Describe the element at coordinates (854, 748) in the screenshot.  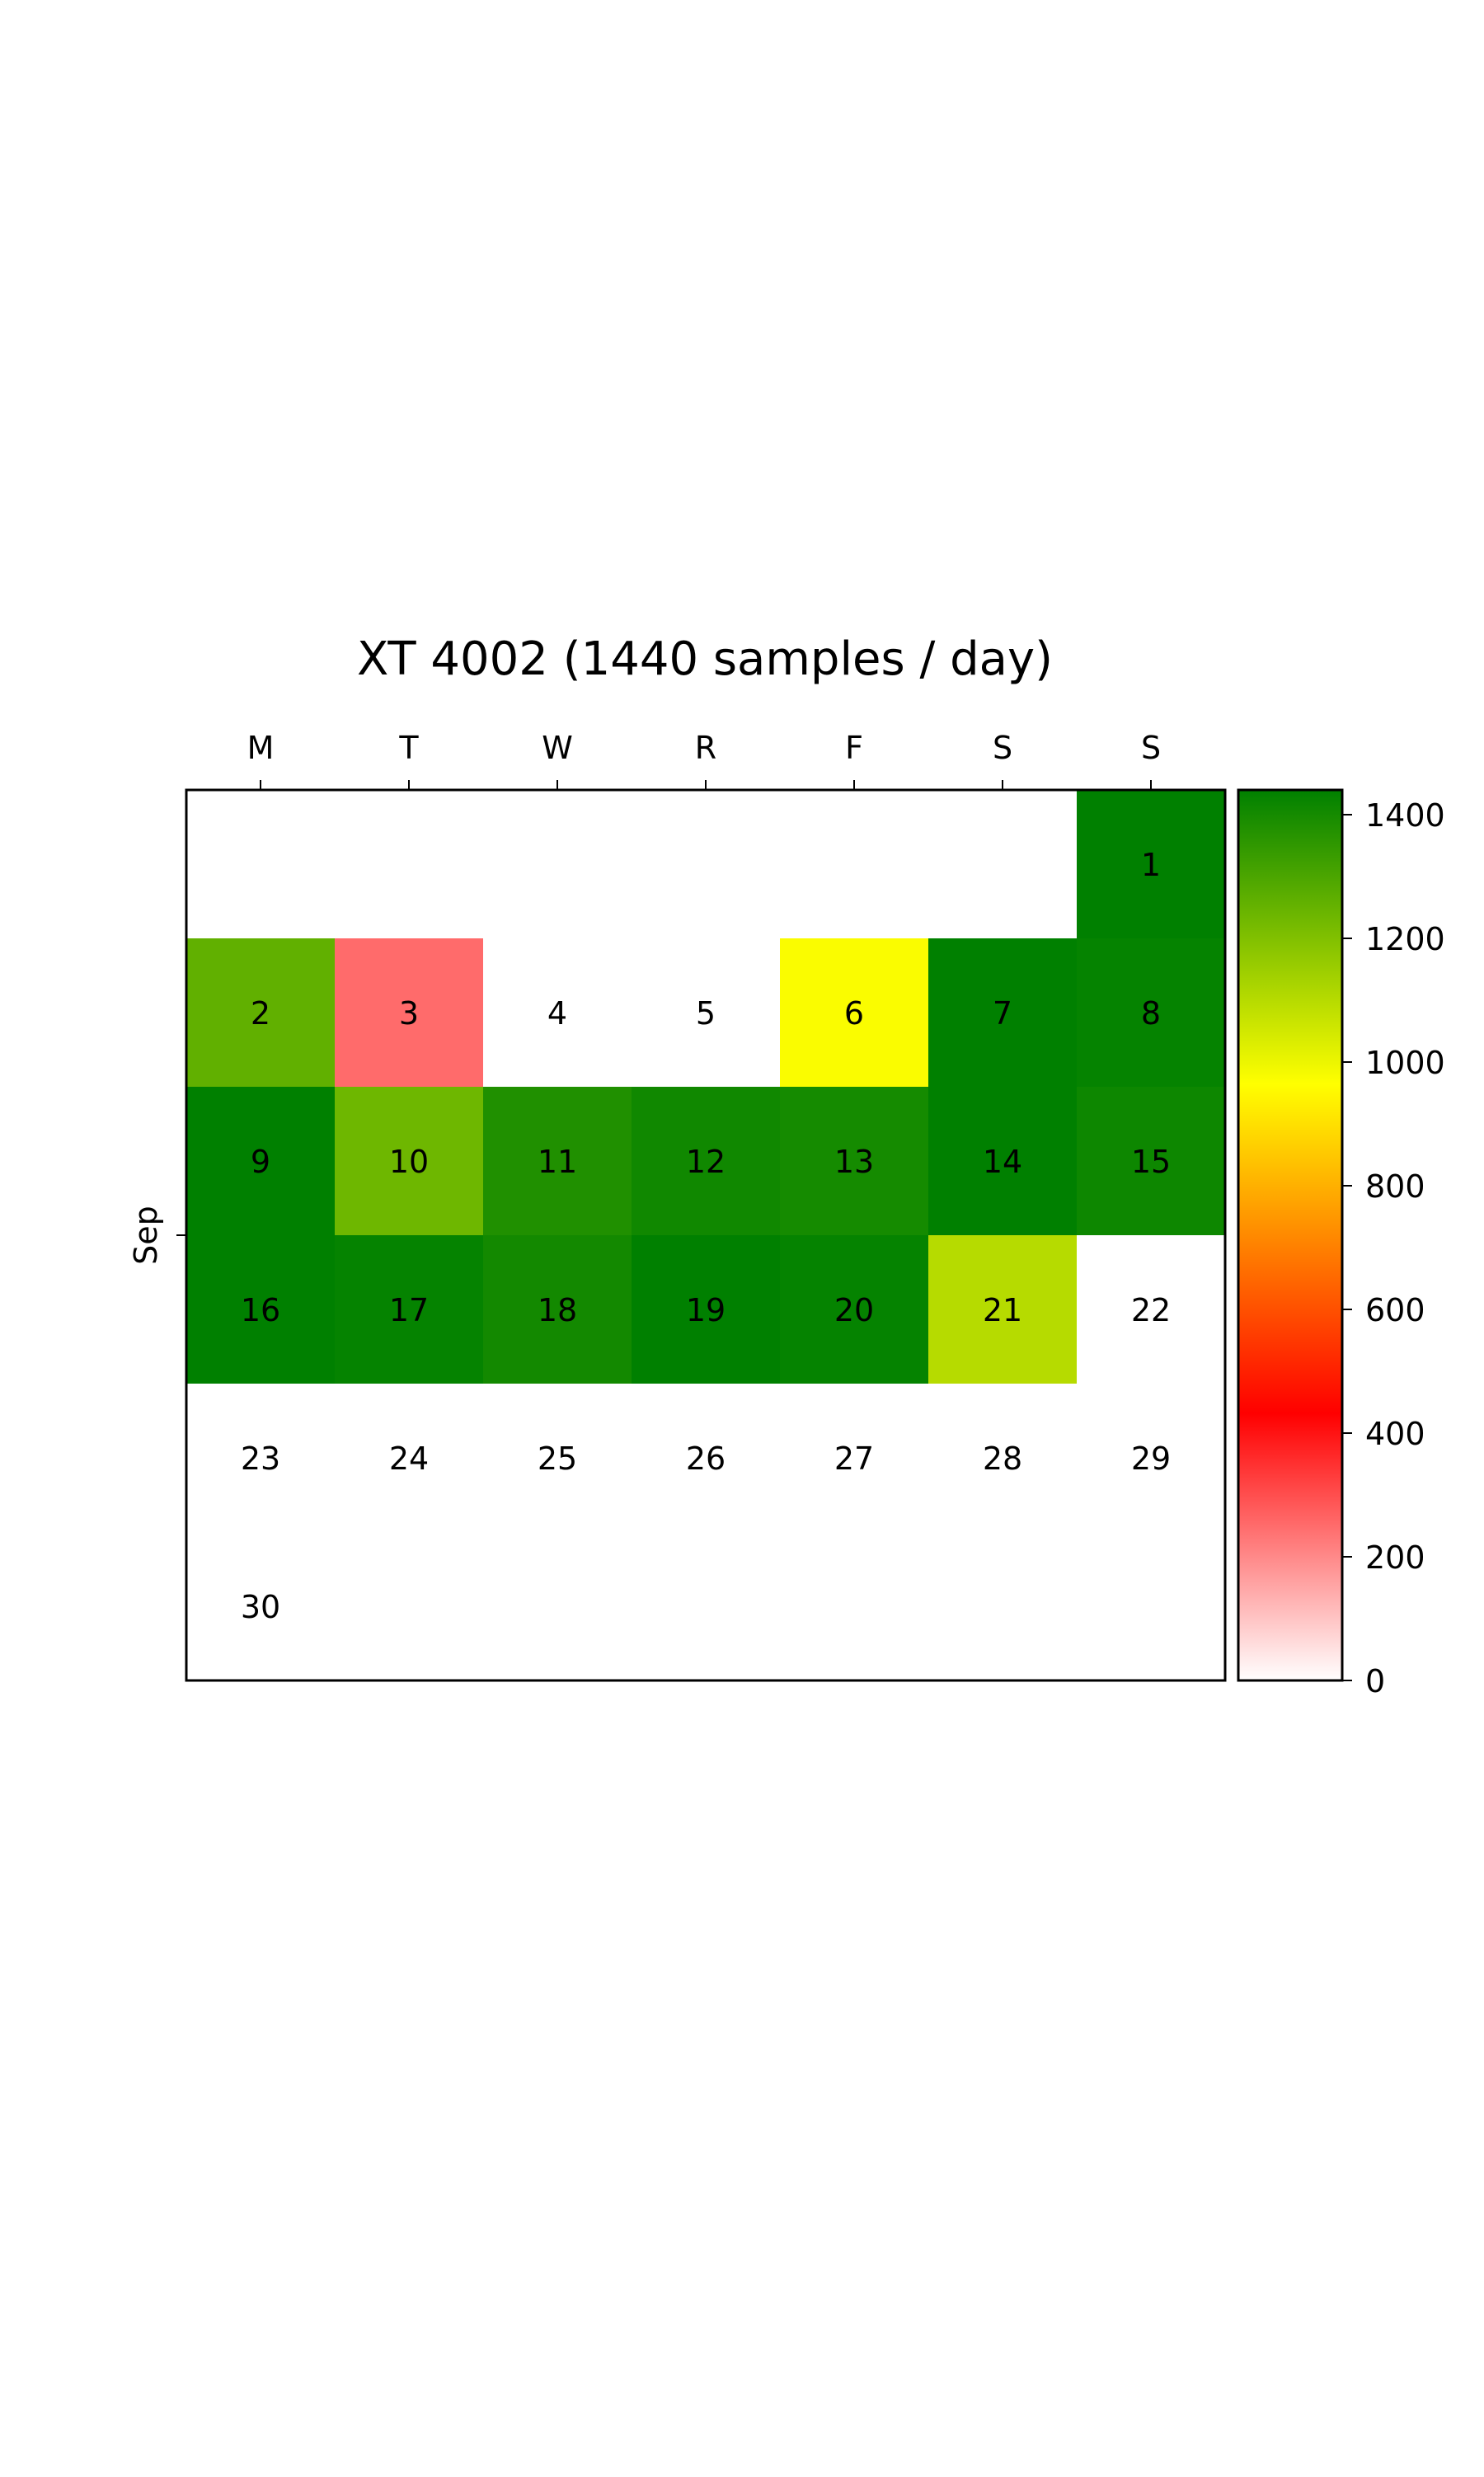
I see `weekday-label: F` at that location.